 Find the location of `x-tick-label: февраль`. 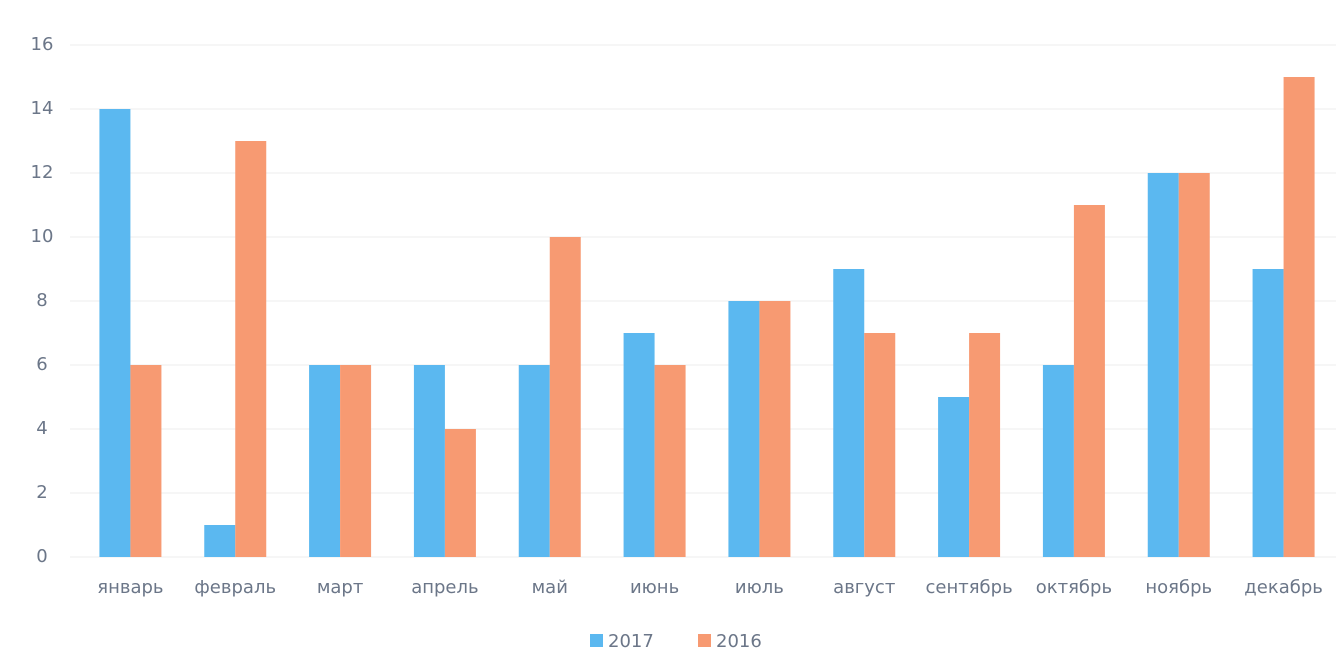

x-tick-label: февраль is located at coordinates (235, 587).